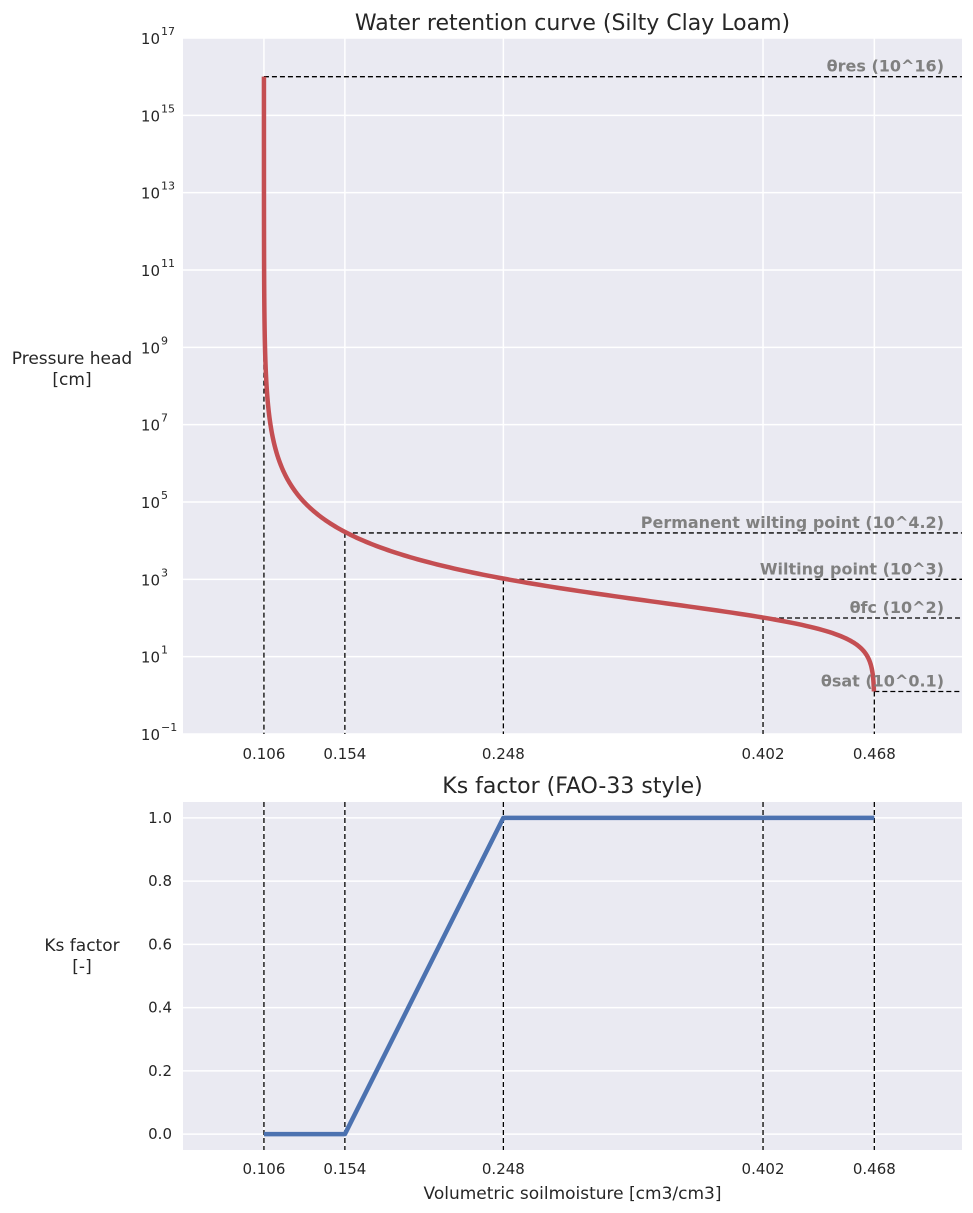 This screenshot has height=1213, width=973. I want to click on retention-y-tick-exponent: −1, so click(169, 727).